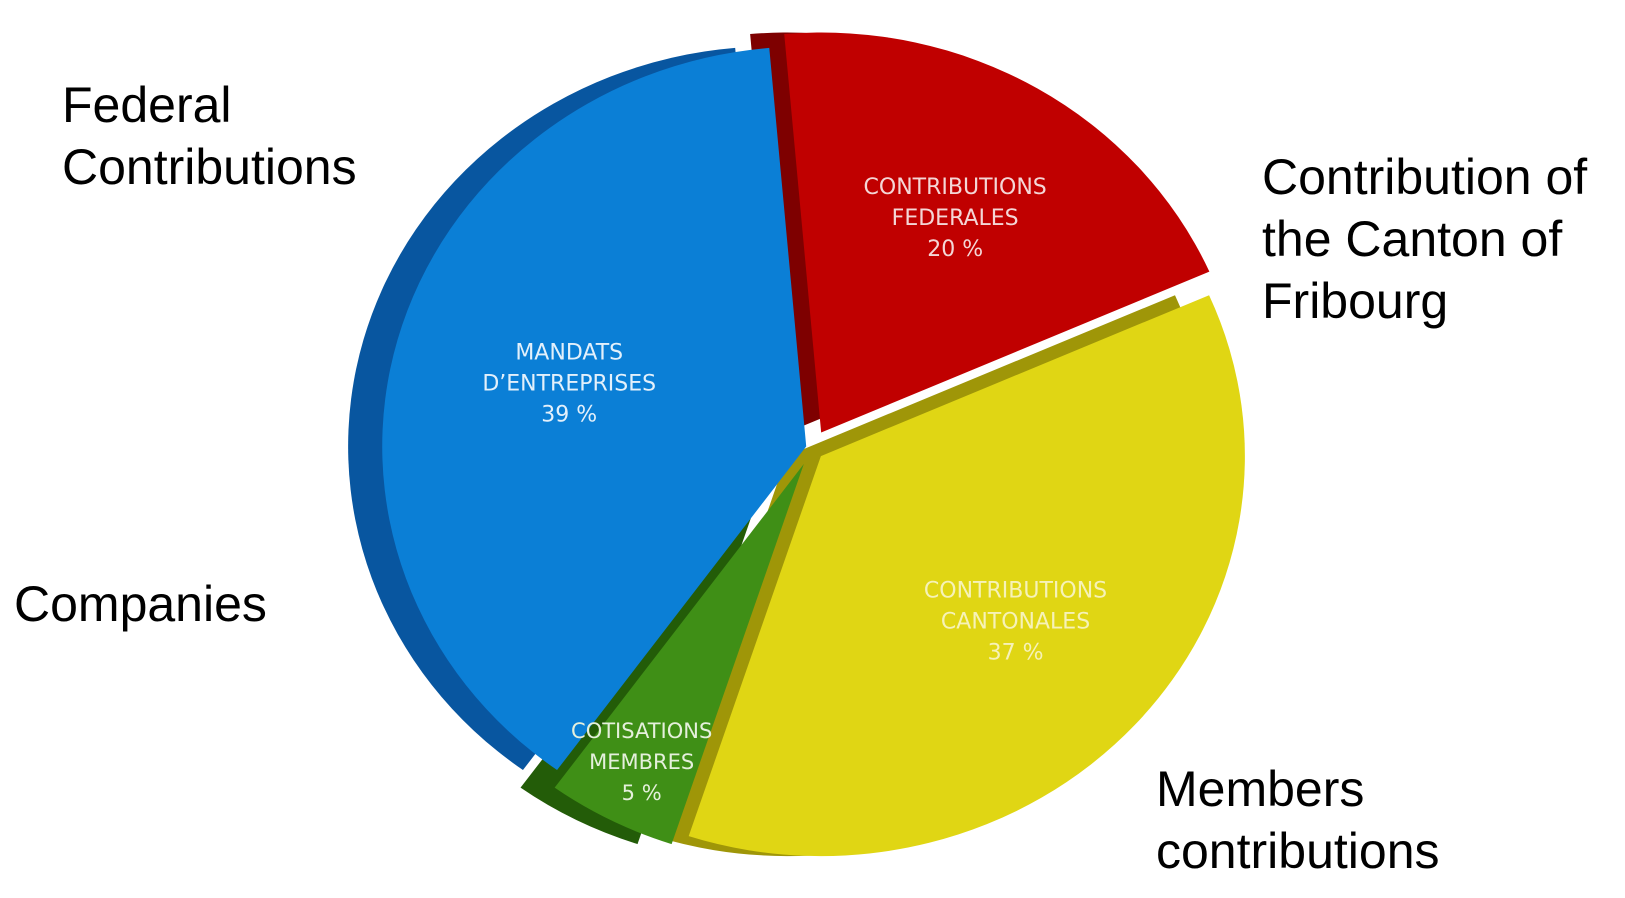 This screenshot has height=898, width=1625. I want to click on outer-label-canton: Contribution of the Canton of Fribourg, so click(1424, 239).